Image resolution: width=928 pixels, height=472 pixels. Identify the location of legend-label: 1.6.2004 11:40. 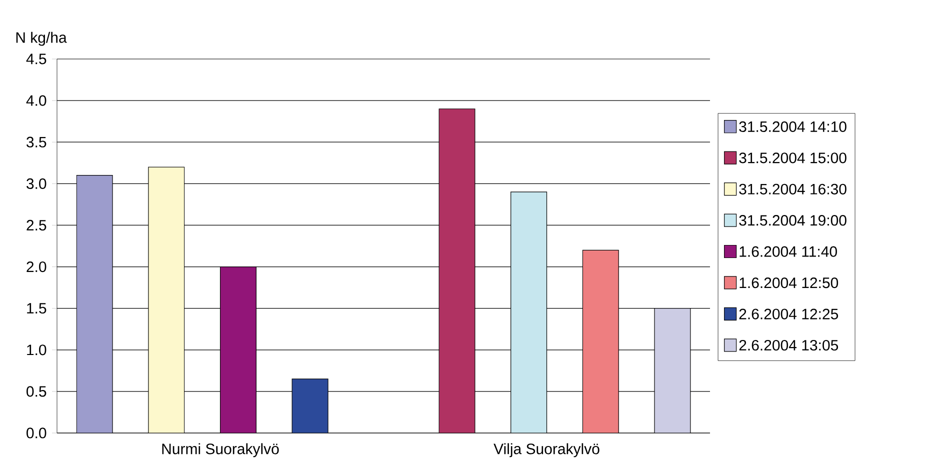
(788, 251).